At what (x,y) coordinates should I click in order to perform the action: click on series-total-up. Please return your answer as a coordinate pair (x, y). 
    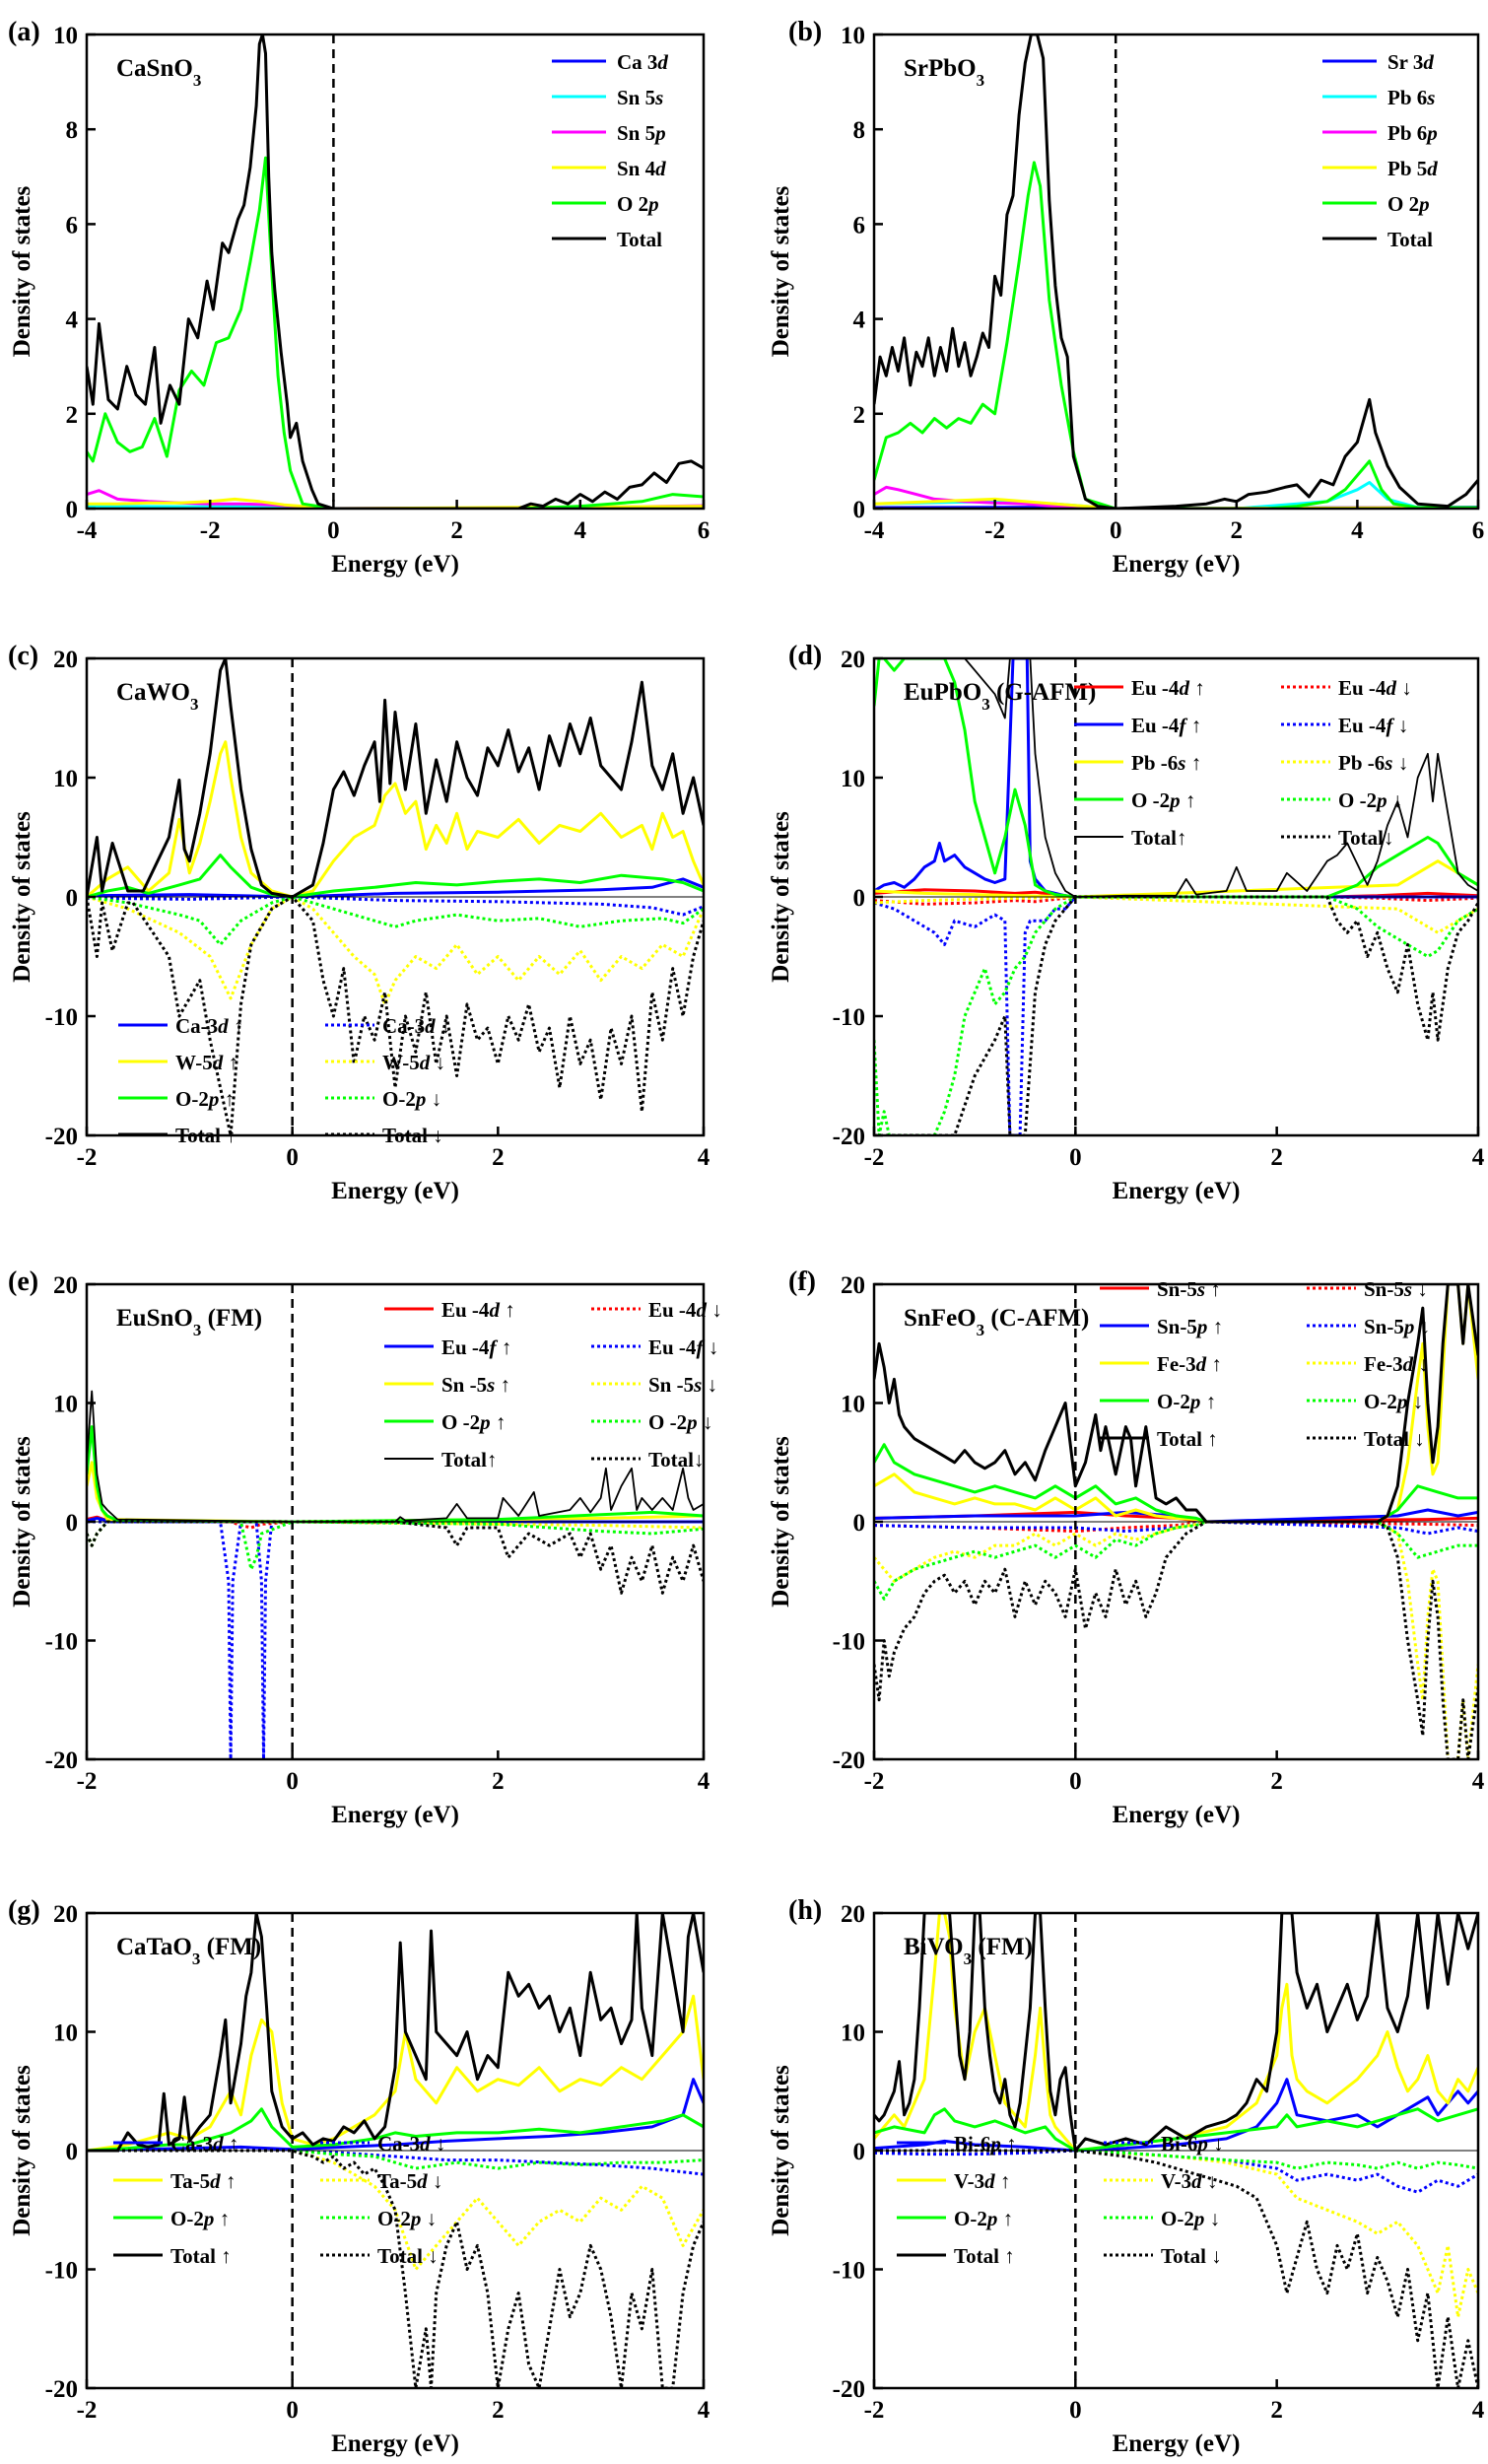
    Looking at the image, I should click on (1176, 2033).